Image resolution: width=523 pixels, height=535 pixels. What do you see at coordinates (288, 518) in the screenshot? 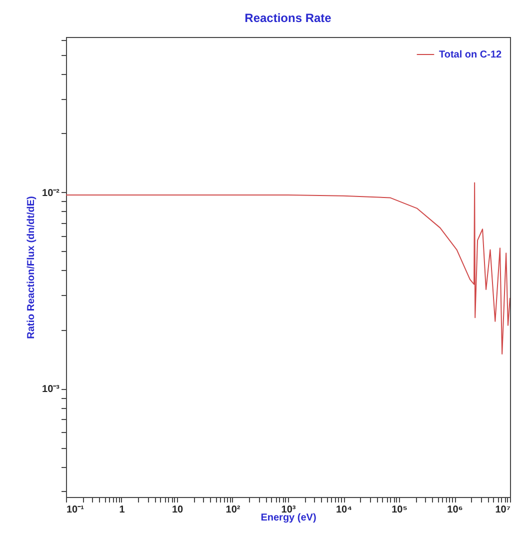
I see `x-axis-title: Energy (eV)` at bounding box center [288, 518].